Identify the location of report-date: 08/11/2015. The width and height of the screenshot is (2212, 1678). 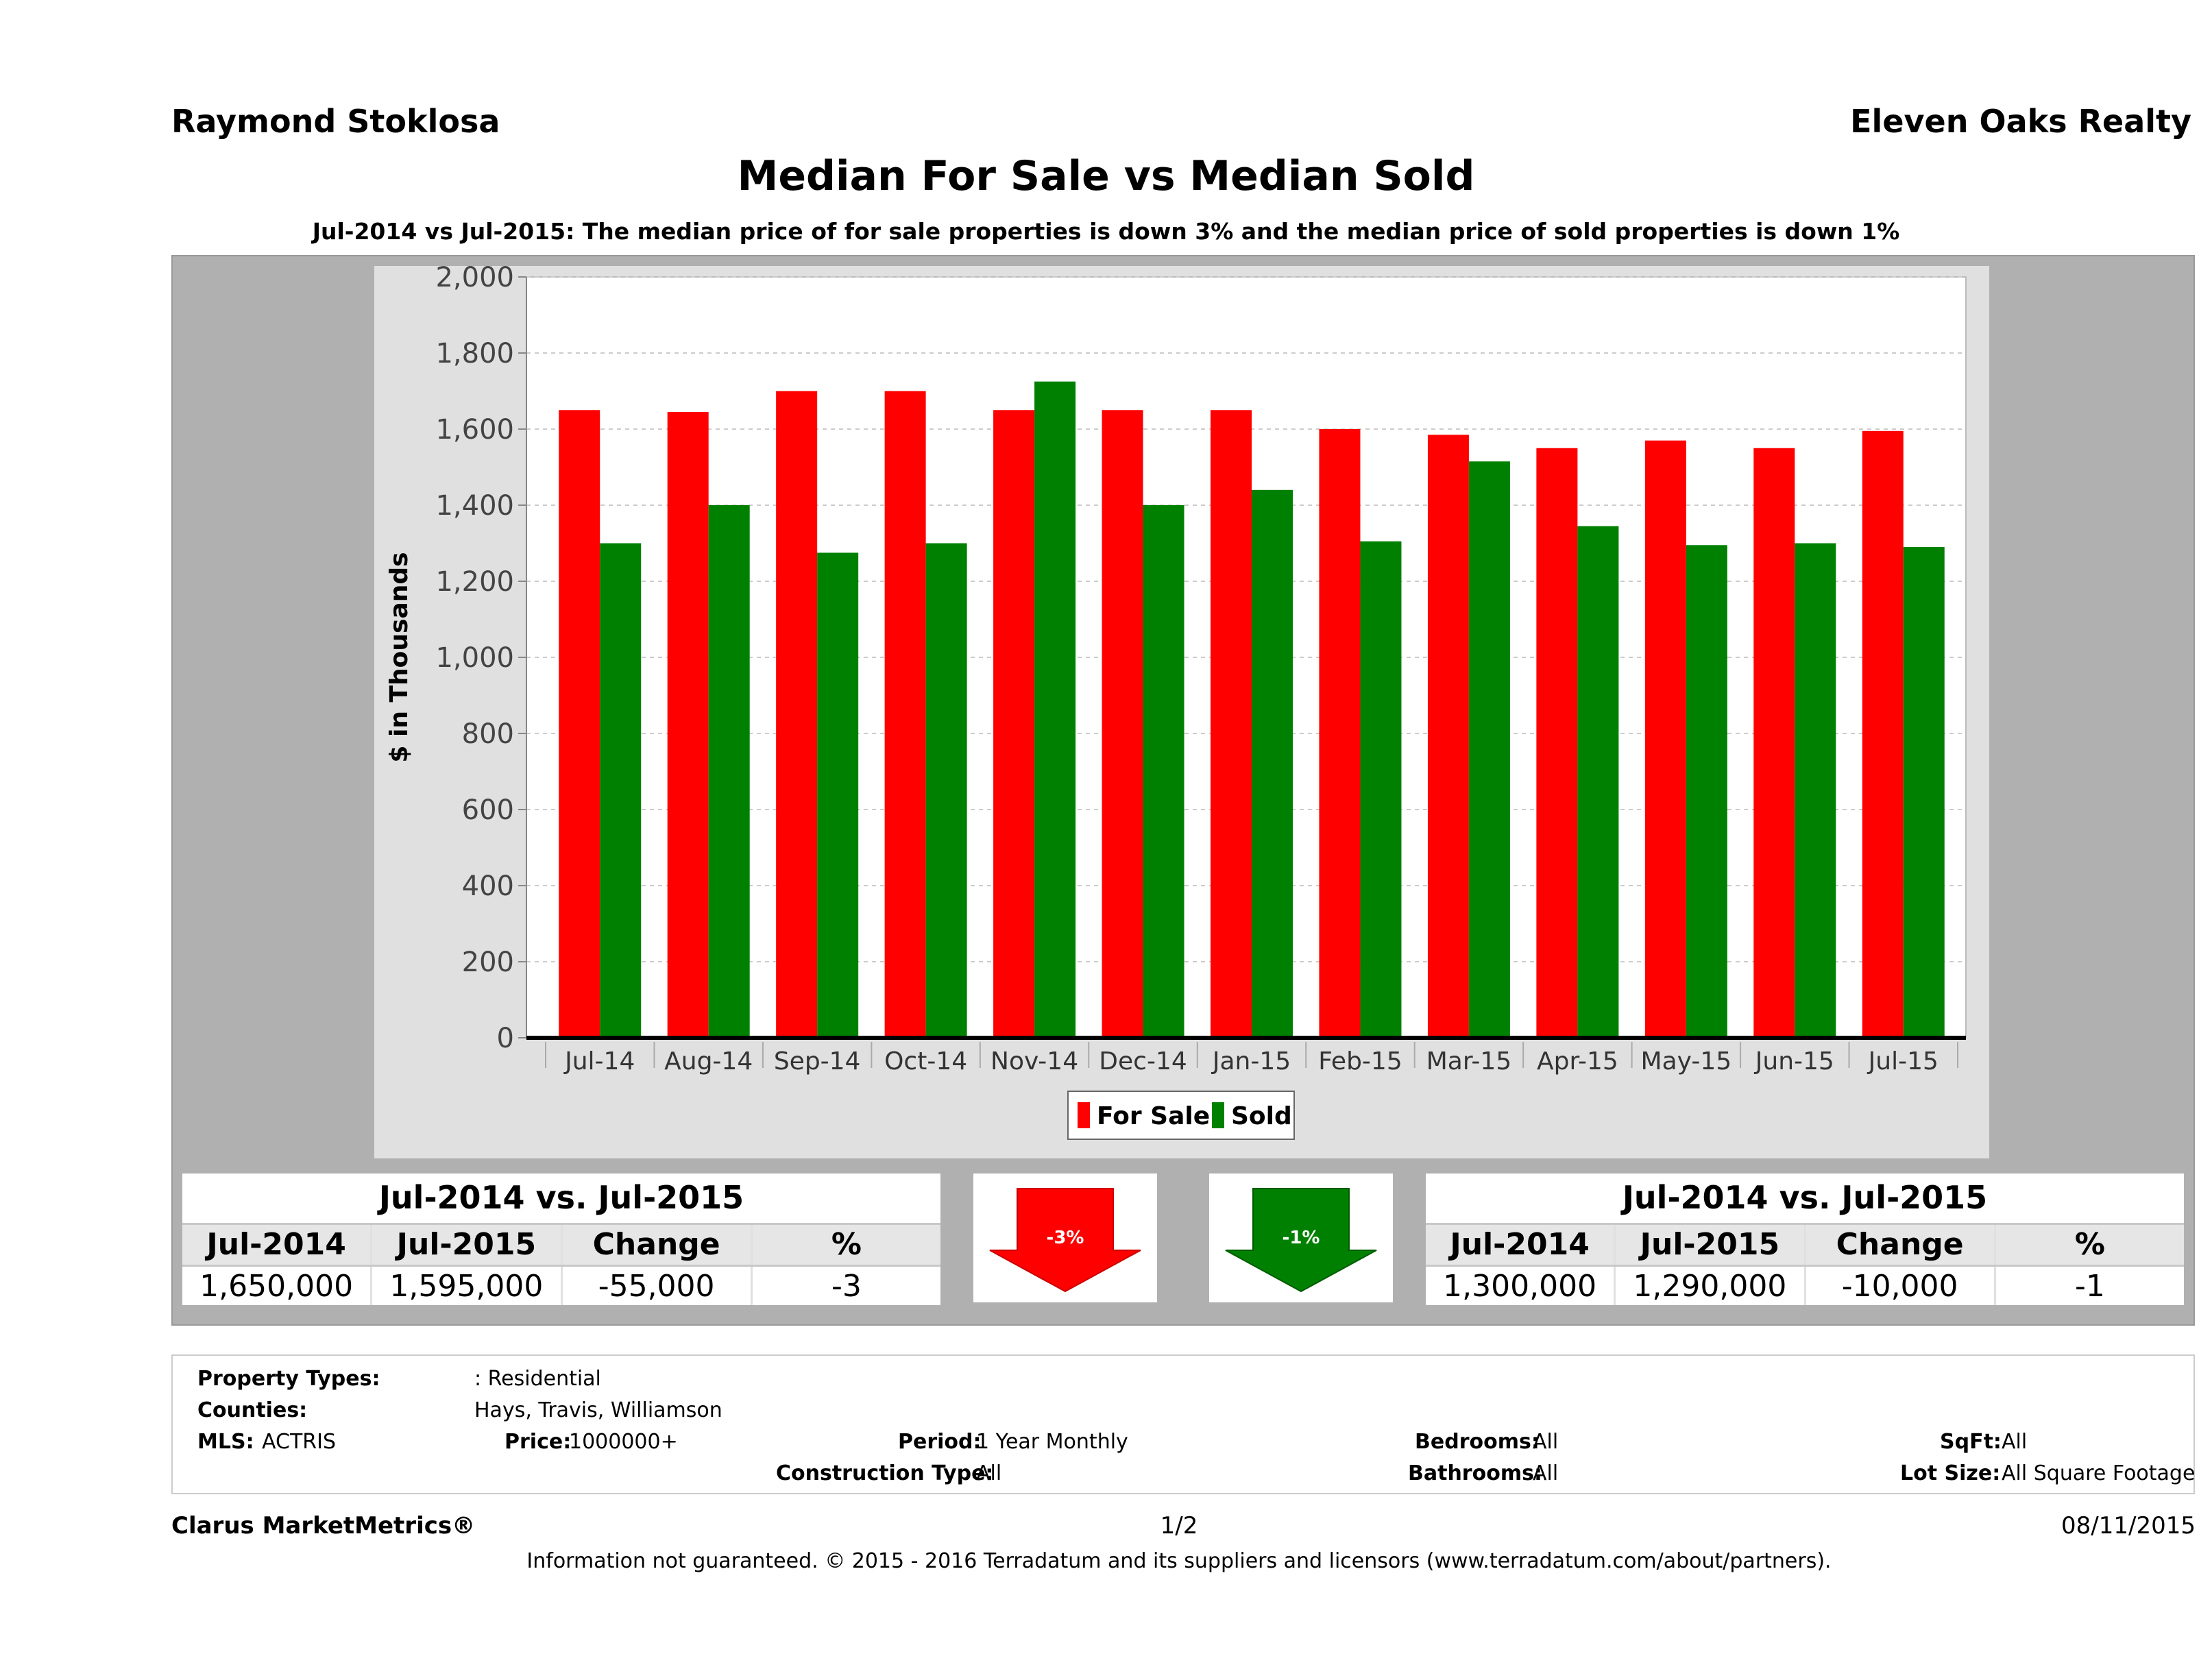
(2128, 1526).